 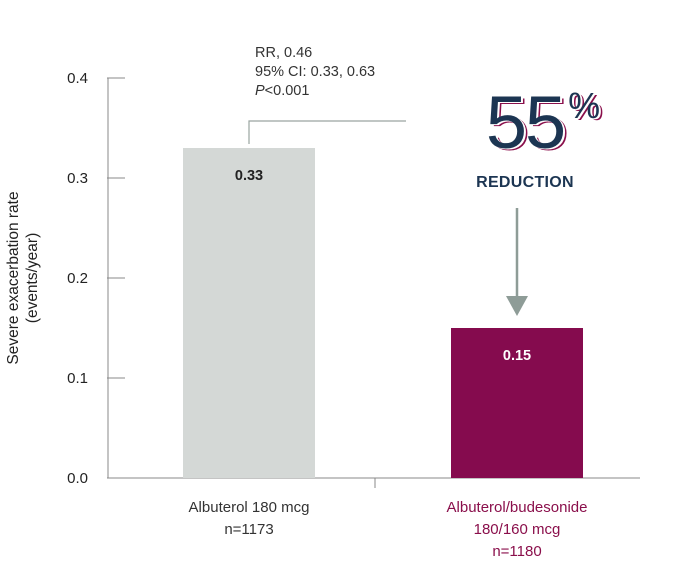 I want to click on x-category-label-line: Albuterol 180 mcg, so click(x=249, y=507).